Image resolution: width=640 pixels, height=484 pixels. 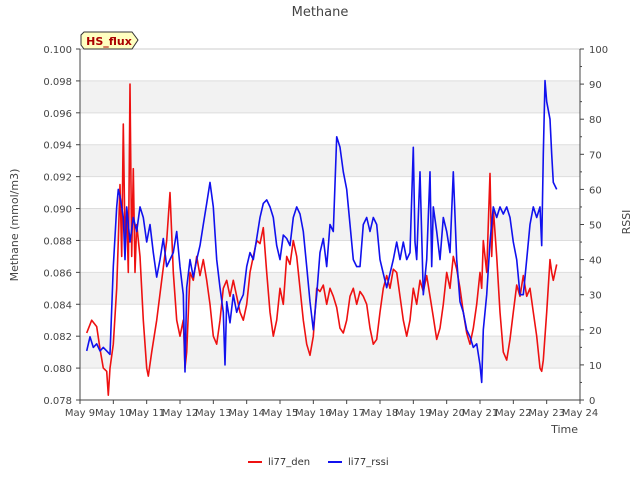 I want to click on x-tick-label: May 12, so click(x=180, y=413).